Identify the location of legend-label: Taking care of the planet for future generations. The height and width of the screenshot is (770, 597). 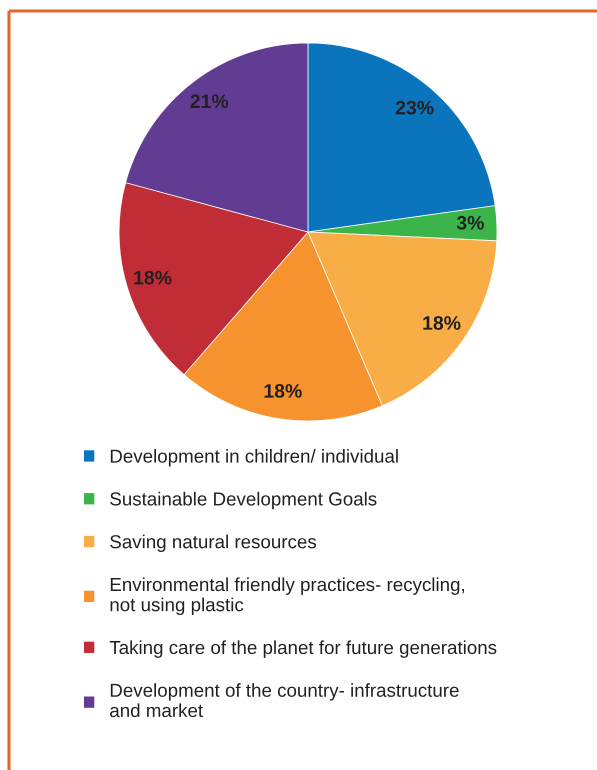
(303, 649).